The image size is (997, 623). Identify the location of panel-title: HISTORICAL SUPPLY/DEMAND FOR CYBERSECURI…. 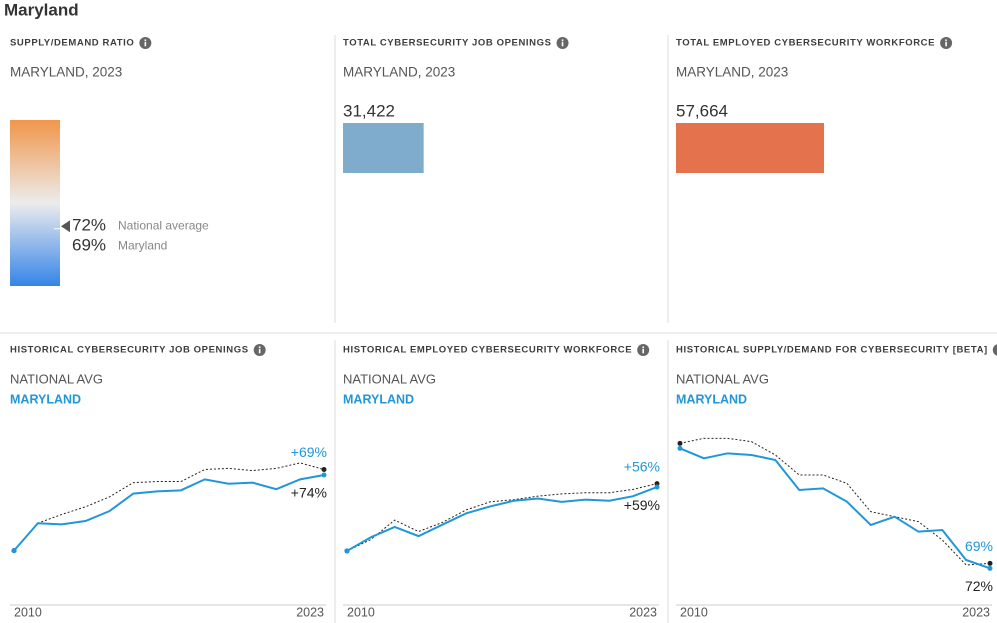
(832, 350).